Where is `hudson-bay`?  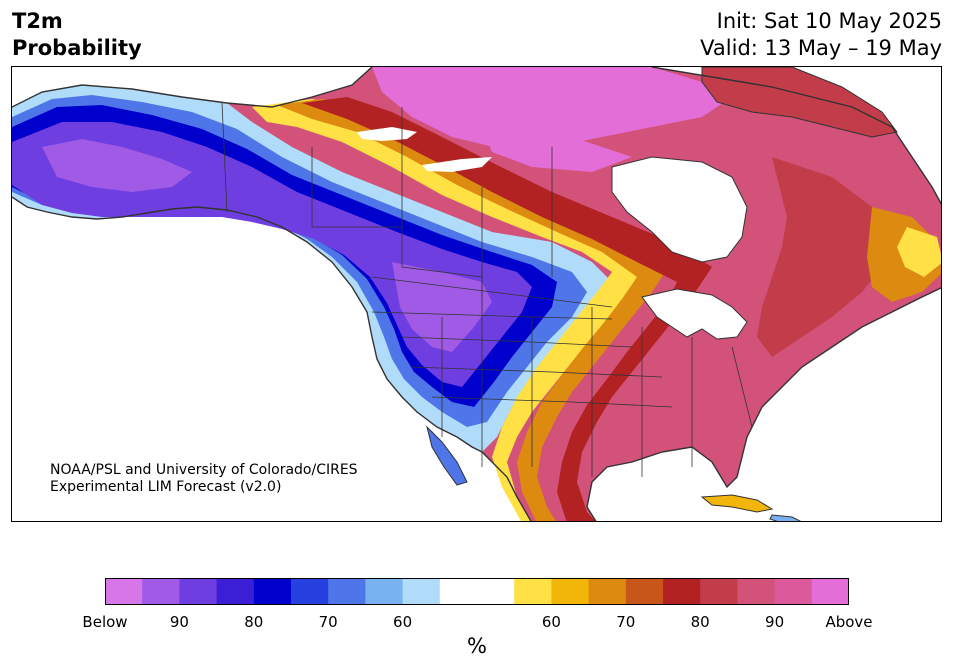
hudson-bay is located at coordinates (679, 209).